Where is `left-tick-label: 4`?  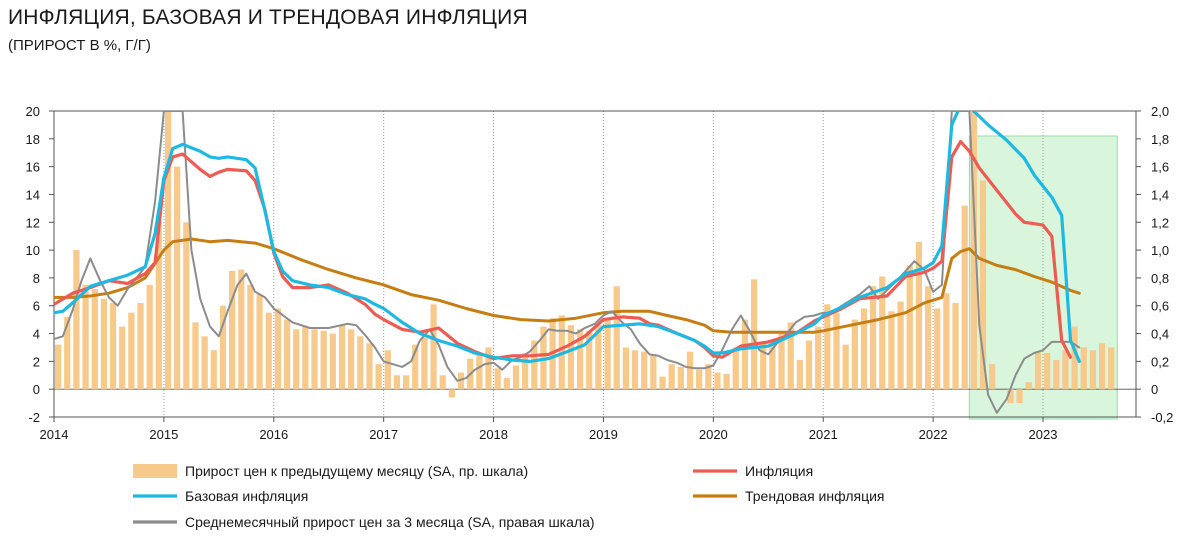
left-tick-label: 4 is located at coordinates (36, 334).